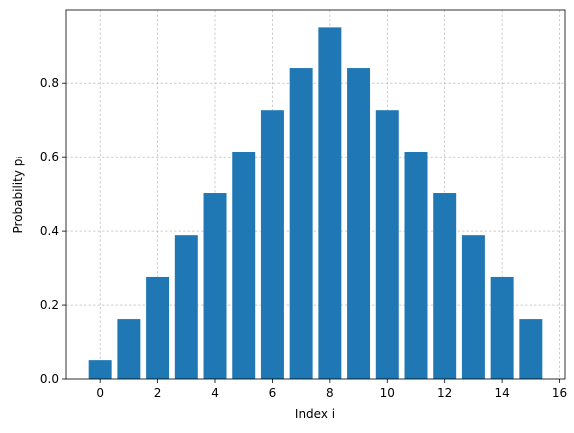  What do you see at coordinates (559, 393) in the screenshot?
I see `x-tick-label: 16` at bounding box center [559, 393].